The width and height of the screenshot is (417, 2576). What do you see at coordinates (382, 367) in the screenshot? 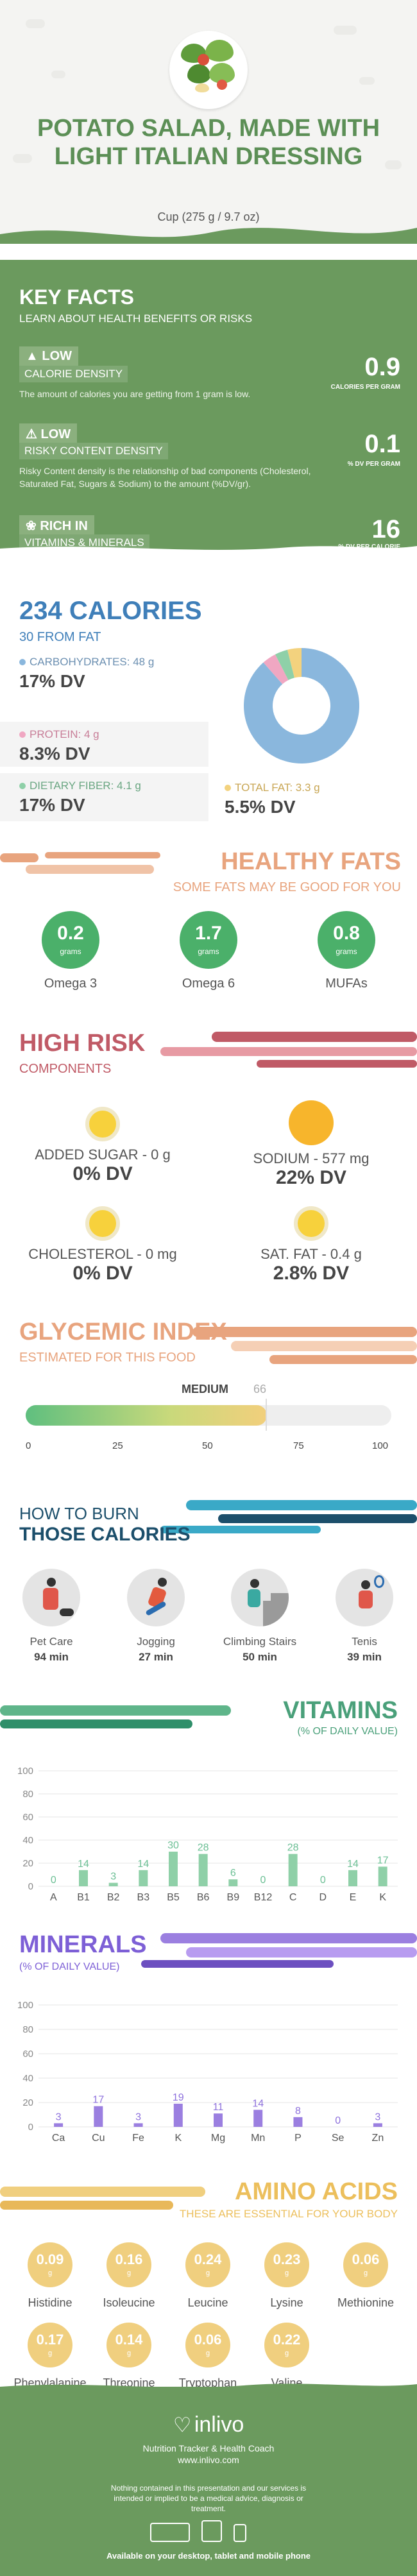
I see `calorie-density-value: 0.9` at bounding box center [382, 367].